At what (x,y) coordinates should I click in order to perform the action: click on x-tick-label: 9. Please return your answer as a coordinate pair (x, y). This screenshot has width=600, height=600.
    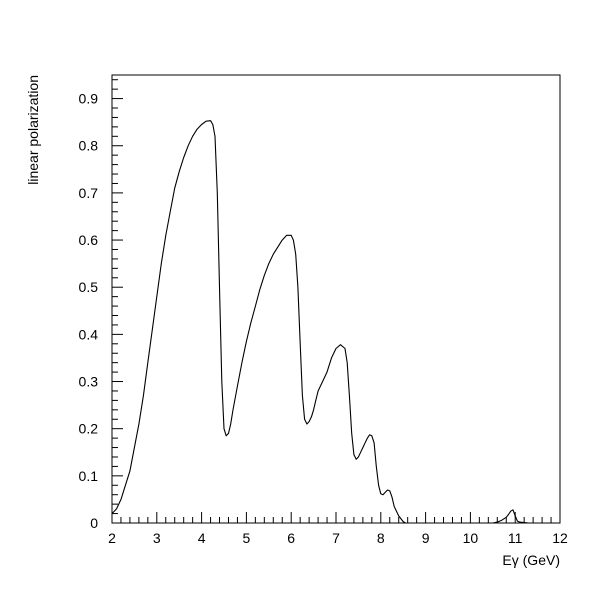
    Looking at the image, I should click on (426, 538).